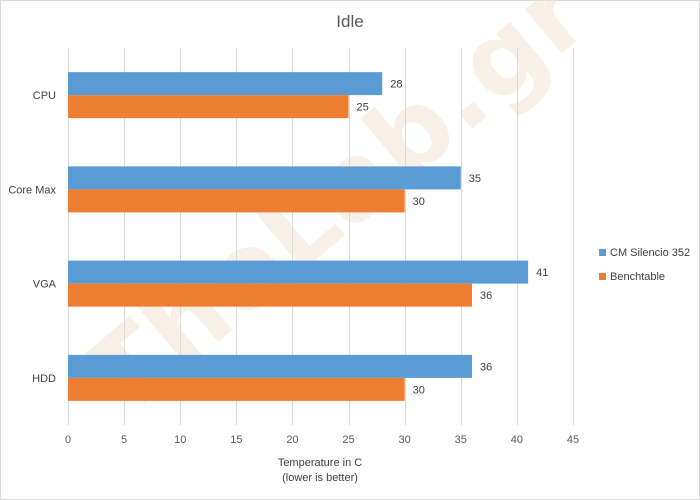 The image size is (700, 500). What do you see at coordinates (573, 440) in the screenshot?
I see `x-tick-label: 45` at bounding box center [573, 440].